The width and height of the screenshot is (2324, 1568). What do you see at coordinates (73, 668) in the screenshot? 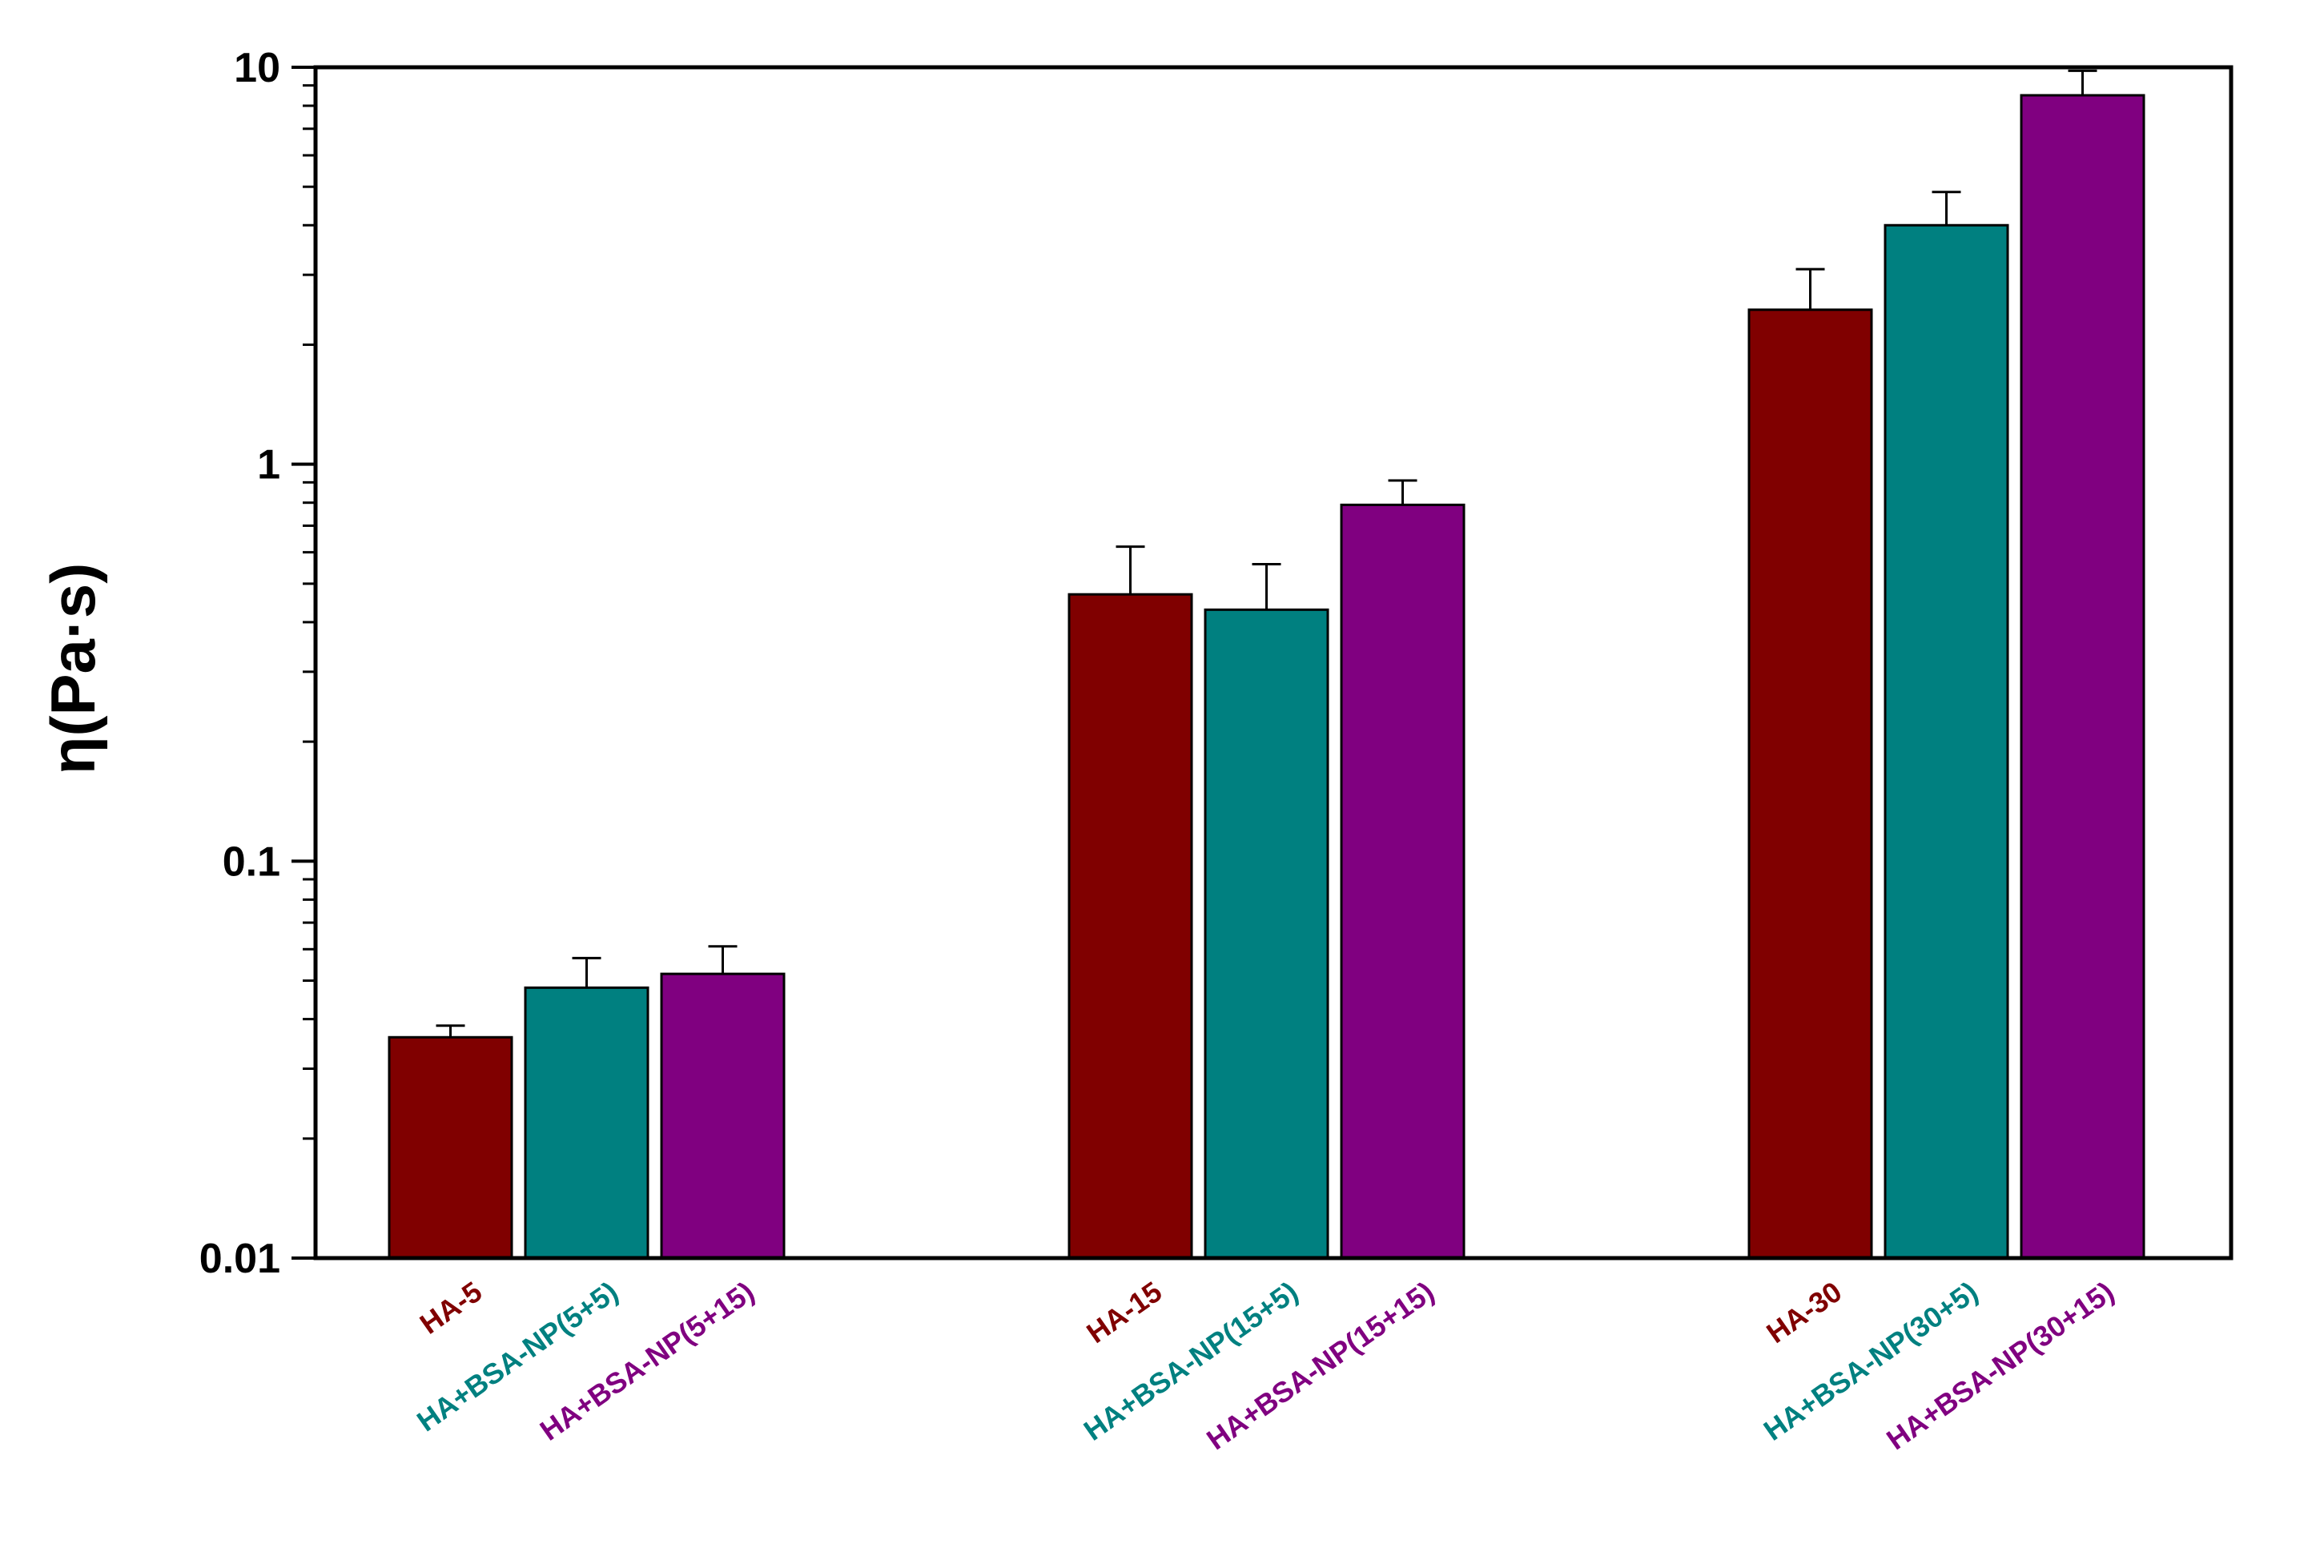
I see `y-axis-label: η(Pa·s)` at bounding box center [73, 668].